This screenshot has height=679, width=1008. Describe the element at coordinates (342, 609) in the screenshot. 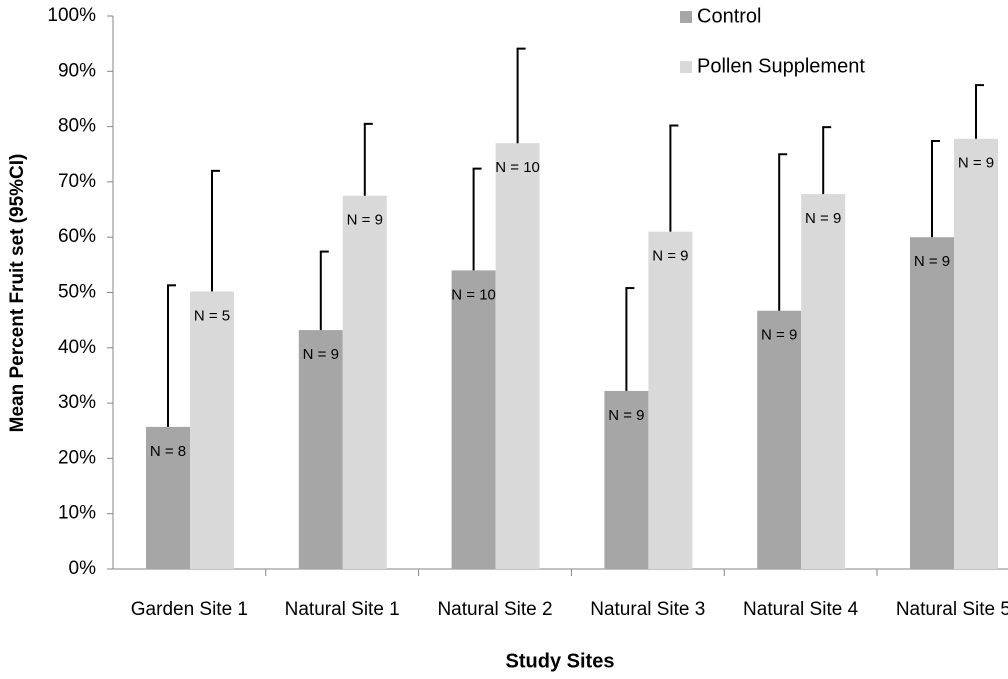

I see `x-tick-label: Natural Site 1` at that location.